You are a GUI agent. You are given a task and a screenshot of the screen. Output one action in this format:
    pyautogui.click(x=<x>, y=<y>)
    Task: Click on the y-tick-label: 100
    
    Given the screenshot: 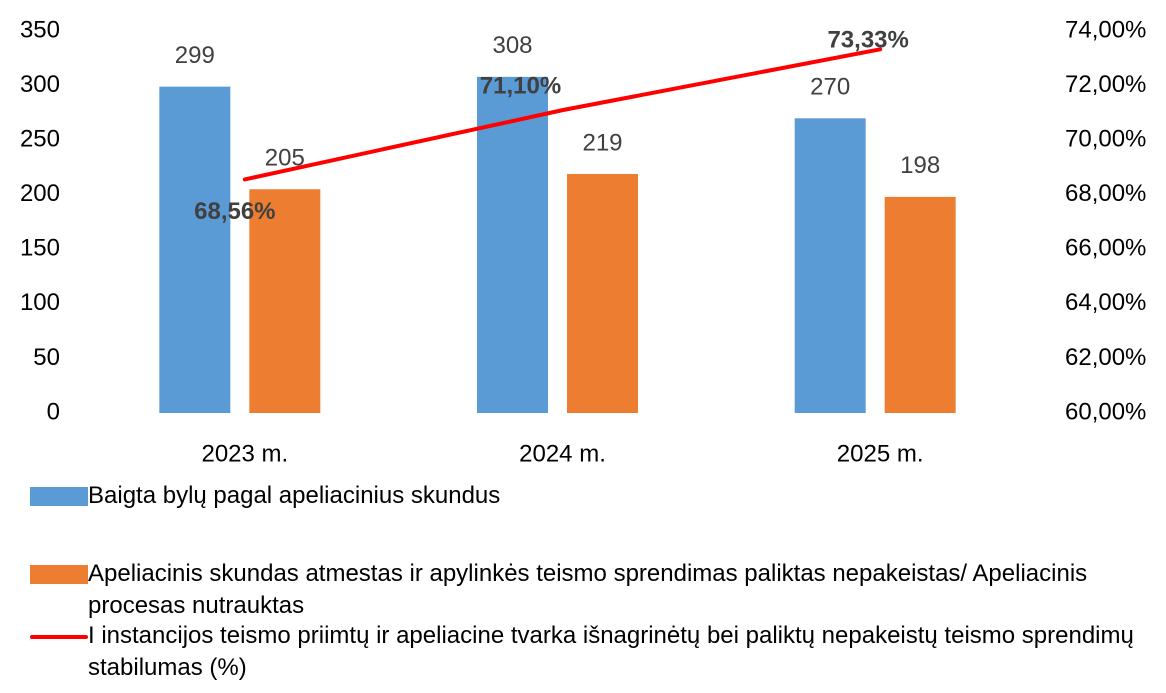 What is the action you would take?
    pyautogui.click(x=40, y=302)
    